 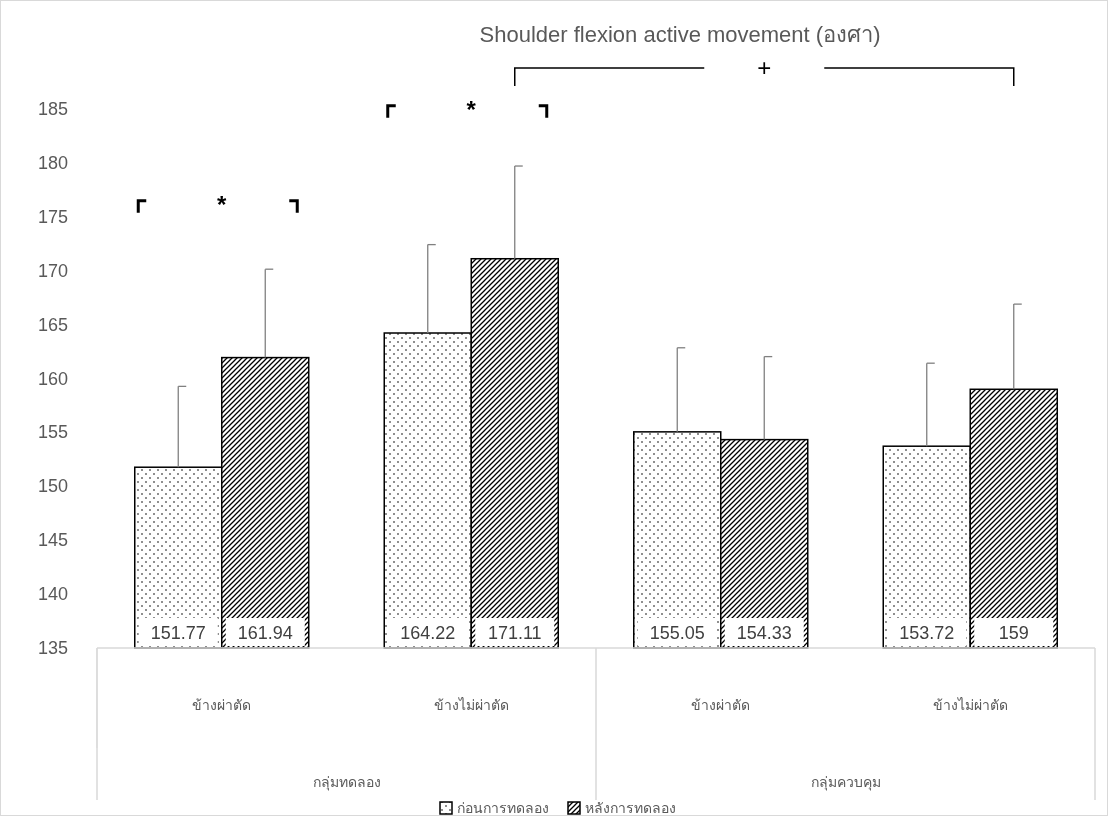 What do you see at coordinates (764, 633) in the screenshot?
I see `data-label: 154.33` at bounding box center [764, 633].